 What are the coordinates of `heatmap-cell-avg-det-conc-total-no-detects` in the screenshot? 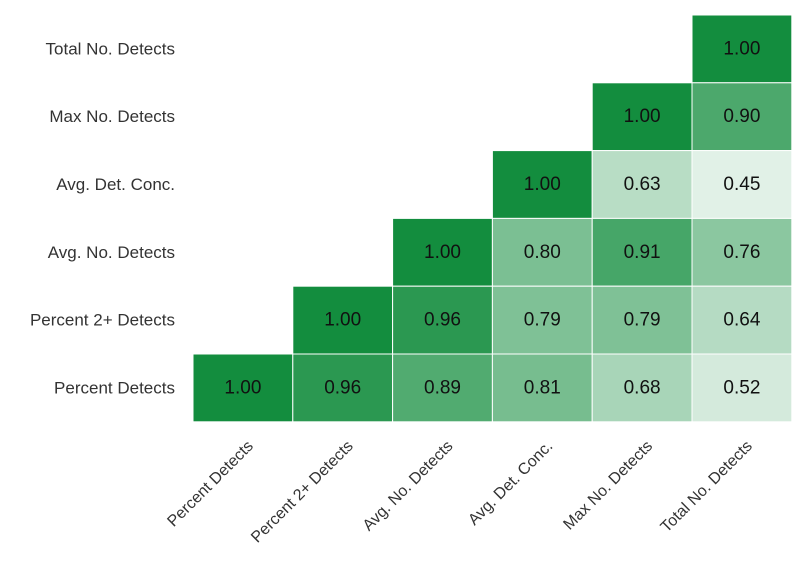 It's located at (742, 184).